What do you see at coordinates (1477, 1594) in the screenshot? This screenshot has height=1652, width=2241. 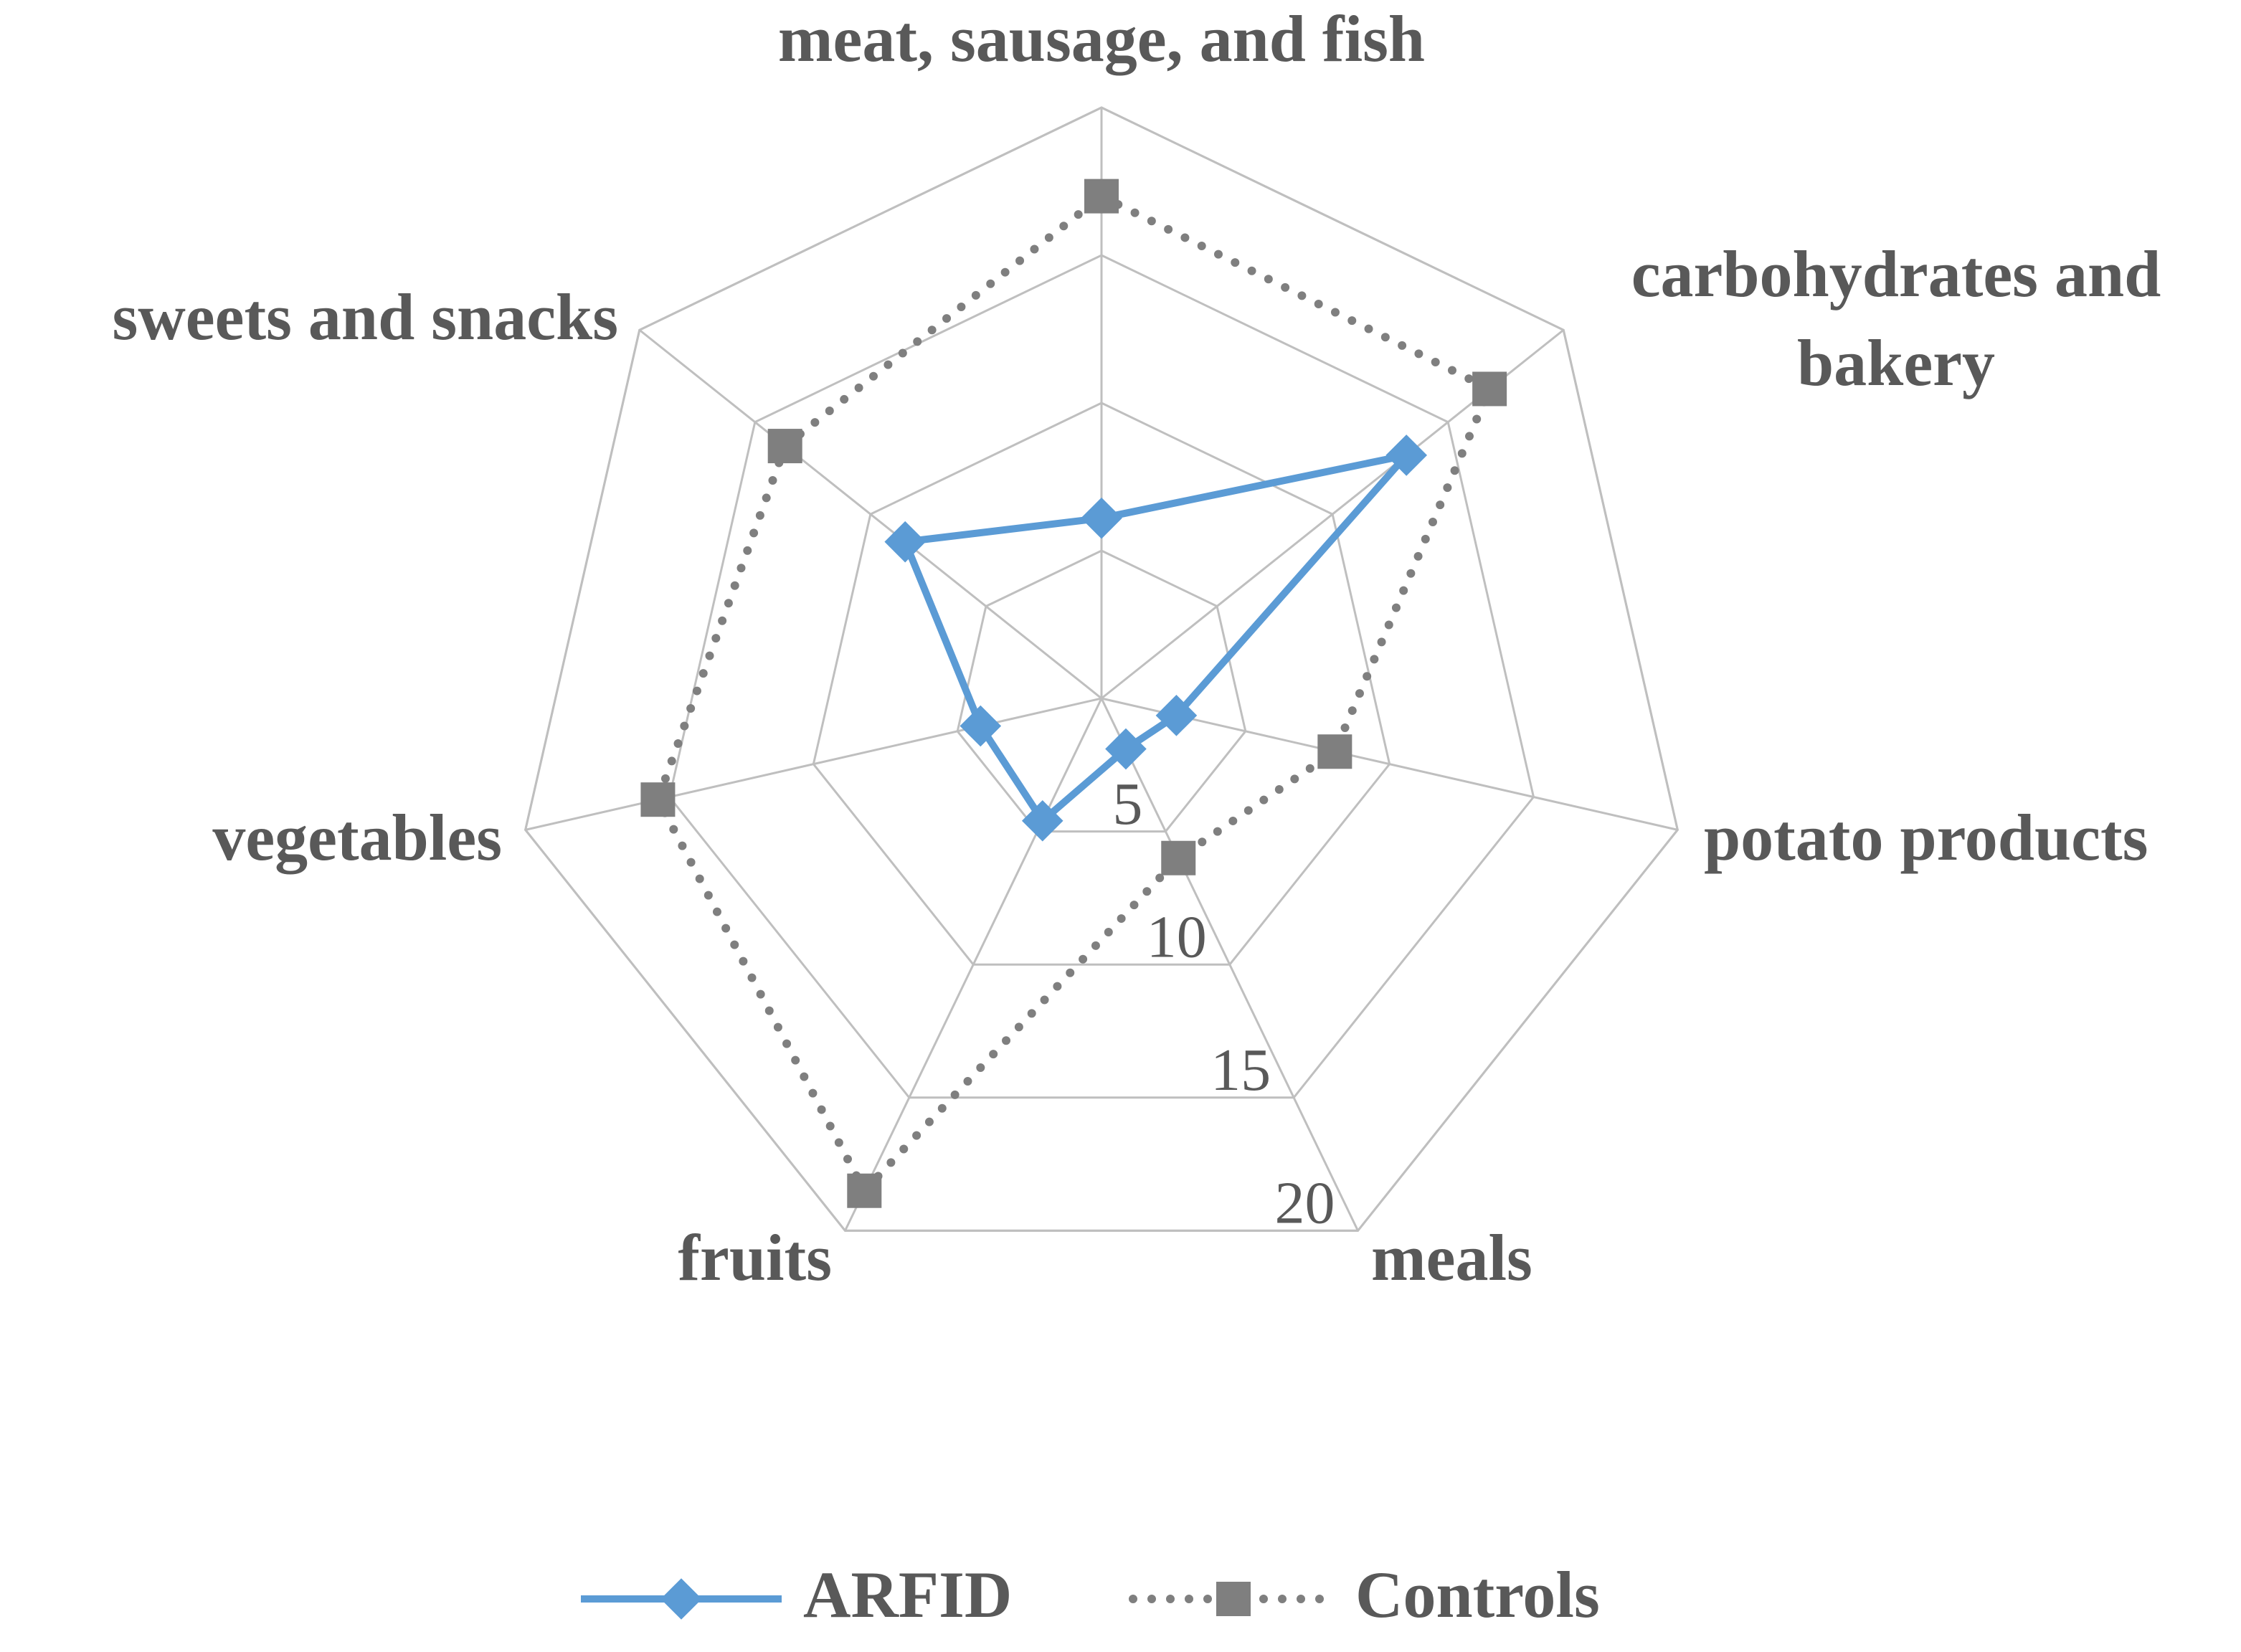 I see `legend-label: Controls` at bounding box center [1477, 1594].